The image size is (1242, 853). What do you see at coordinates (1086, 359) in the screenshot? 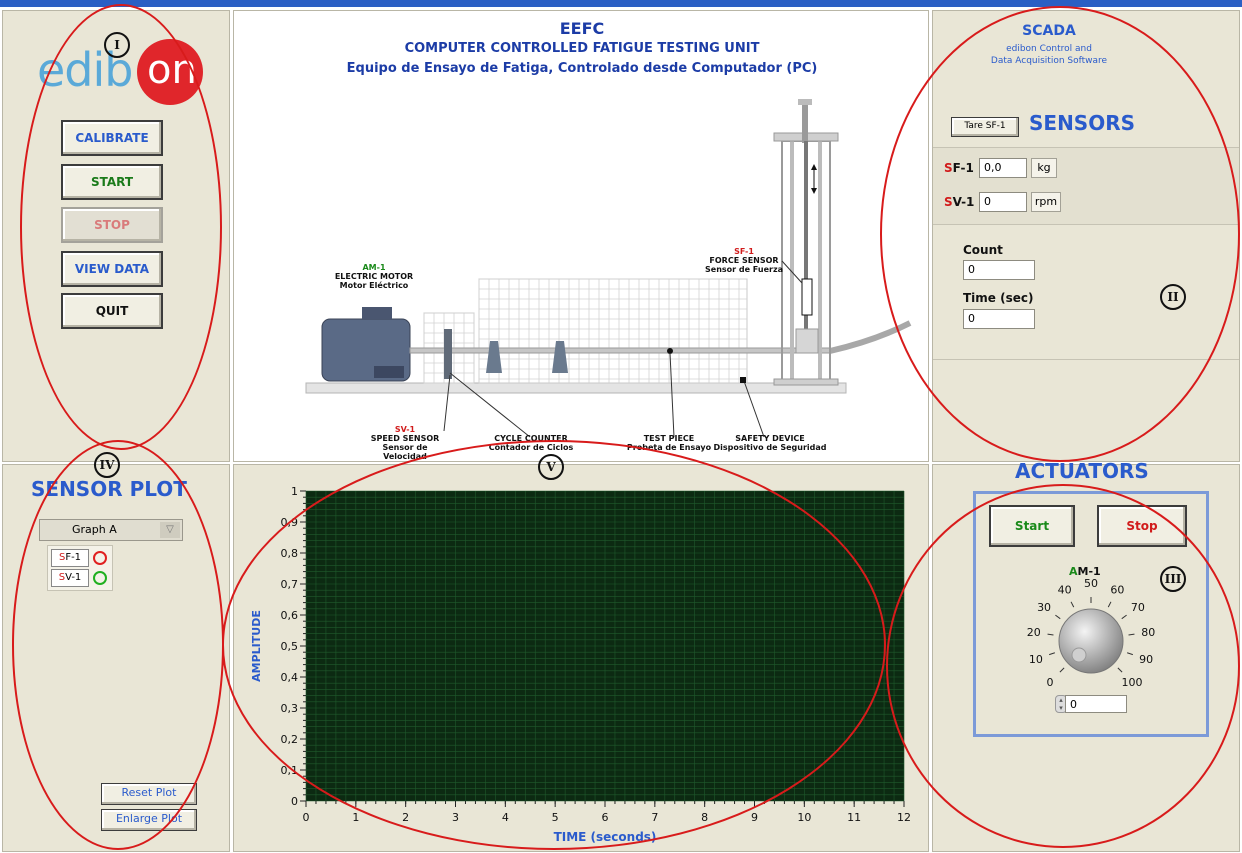
I see `sensors-divider` at bounding box center [1086, 359].